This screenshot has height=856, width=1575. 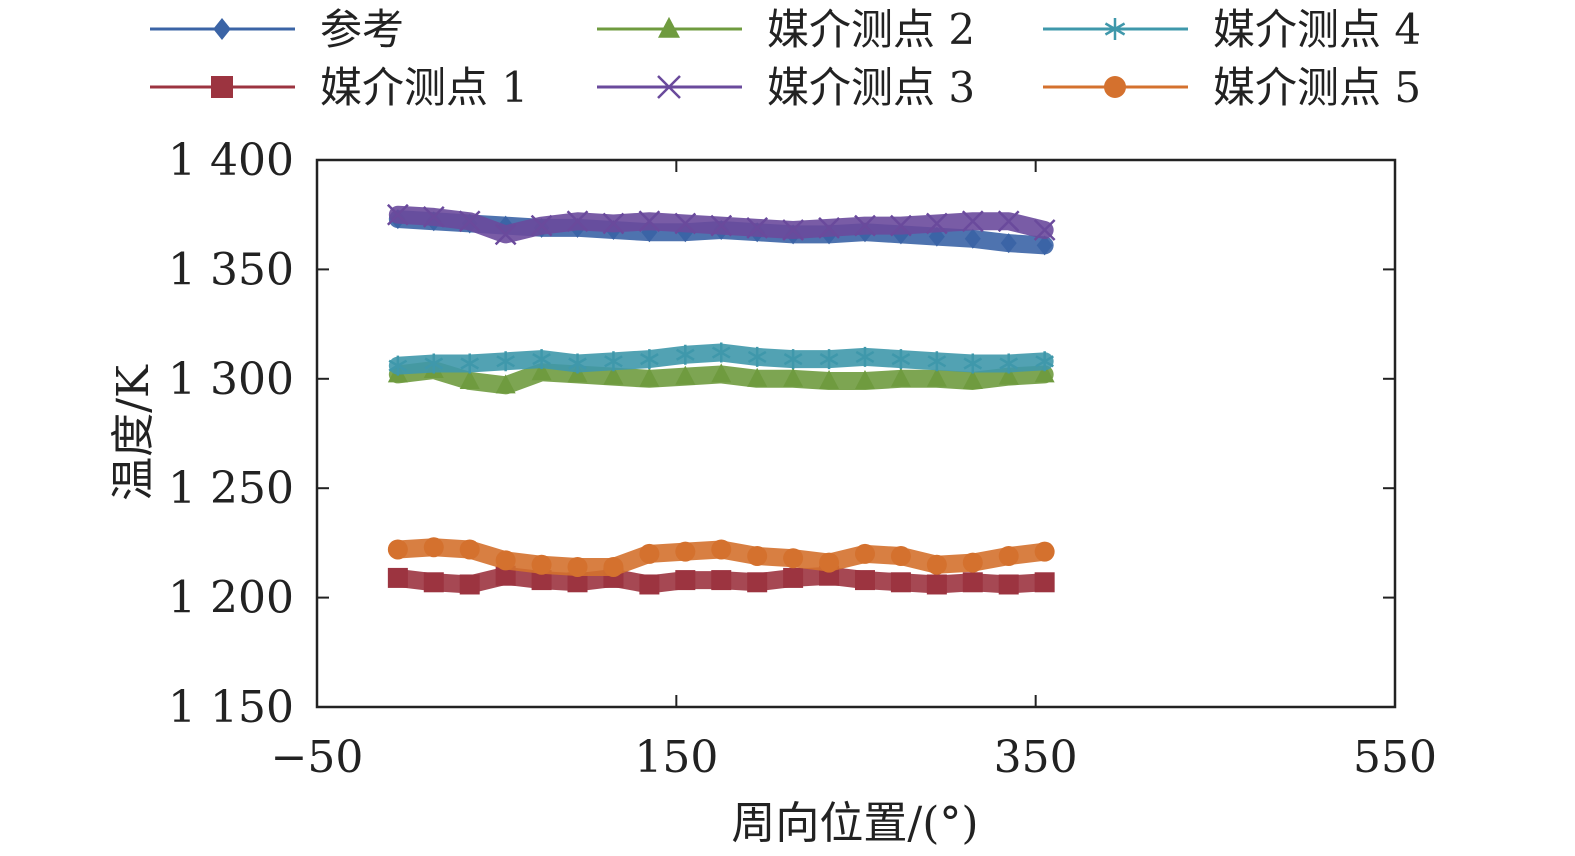 What do you see at coordinates (1036, 757) in the screenshot?
I see `x-tick-label: 350` at bounding box center [1036, 757].